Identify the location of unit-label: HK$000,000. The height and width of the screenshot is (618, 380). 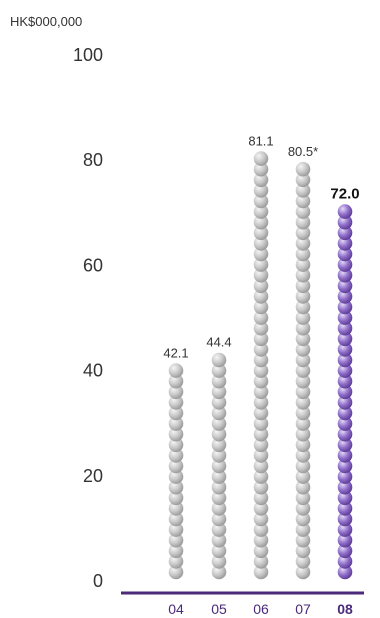
(46, 21).